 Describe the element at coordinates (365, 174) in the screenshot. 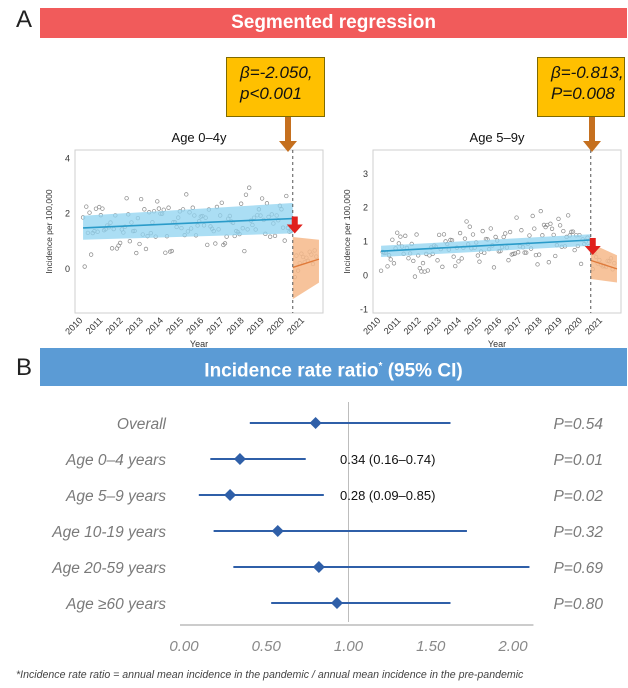

I see `y-tick-label-4: 3` at that location.